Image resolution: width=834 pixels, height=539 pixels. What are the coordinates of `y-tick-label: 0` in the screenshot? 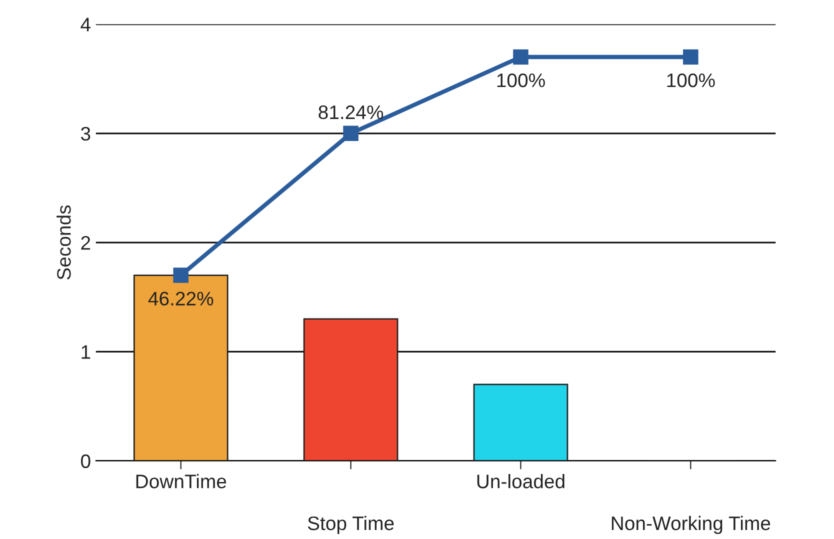 It's located at (85, 461).